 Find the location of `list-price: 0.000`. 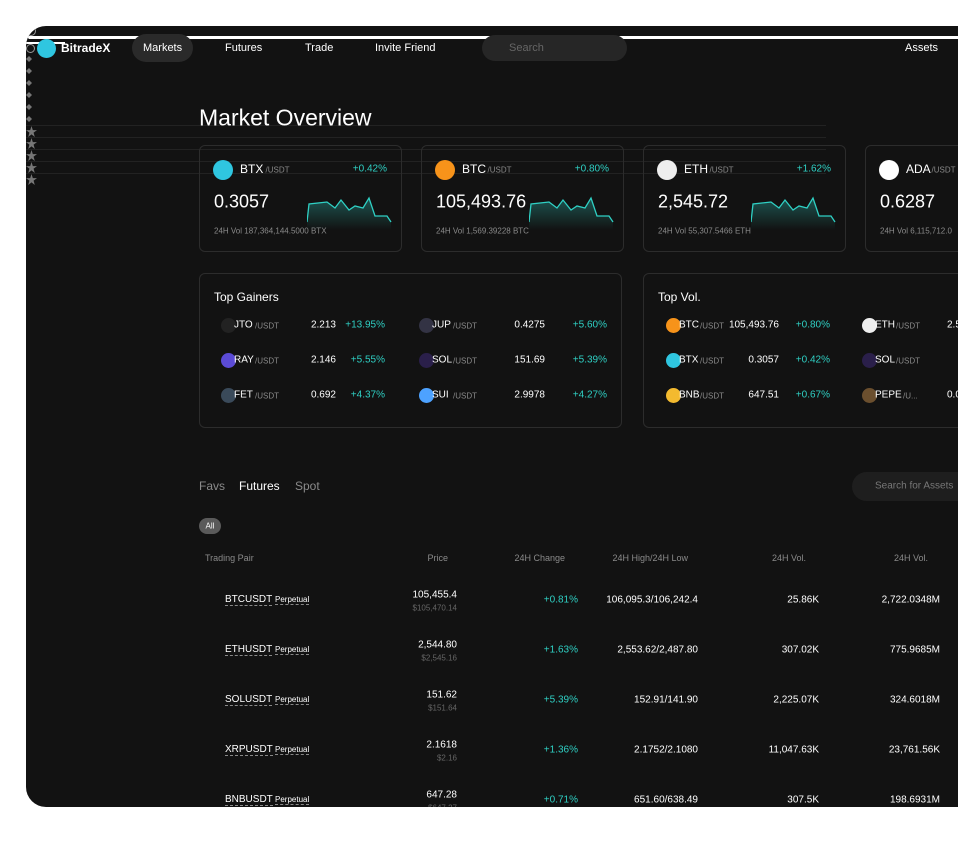

list-price: 0.000 is located at coordinates (952, 395).